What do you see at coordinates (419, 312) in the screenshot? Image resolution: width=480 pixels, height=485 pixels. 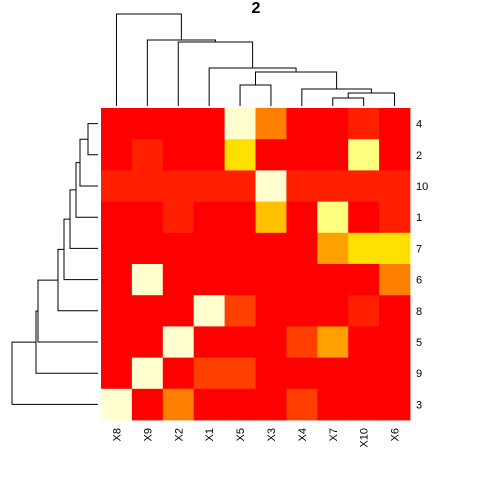 I see `y-tick-label: 8` at bounding box center [419, 312].